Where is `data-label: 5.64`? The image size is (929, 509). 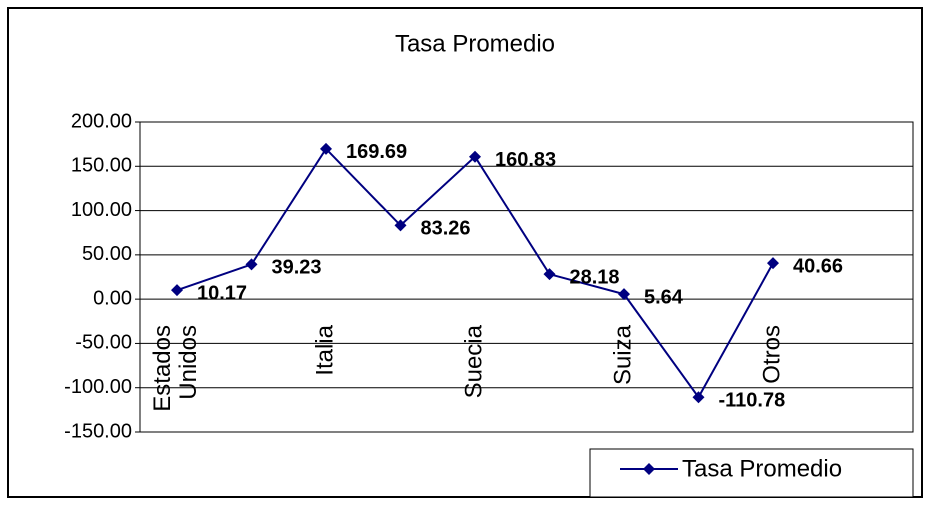 data-label: 5.64 is located at coordinates (664, 297).